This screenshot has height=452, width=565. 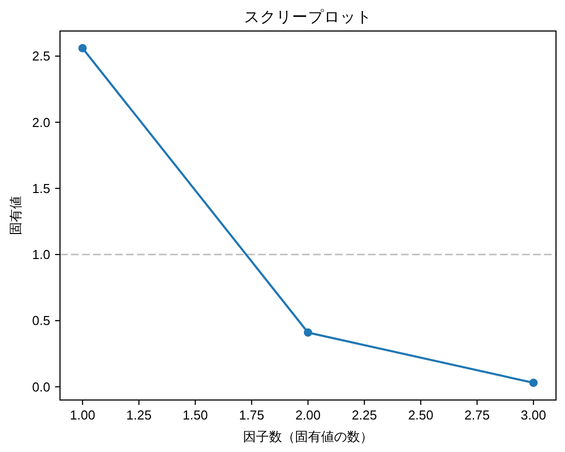 I want to click on x-tick-label: 2.00, so click(x=308, y=414).